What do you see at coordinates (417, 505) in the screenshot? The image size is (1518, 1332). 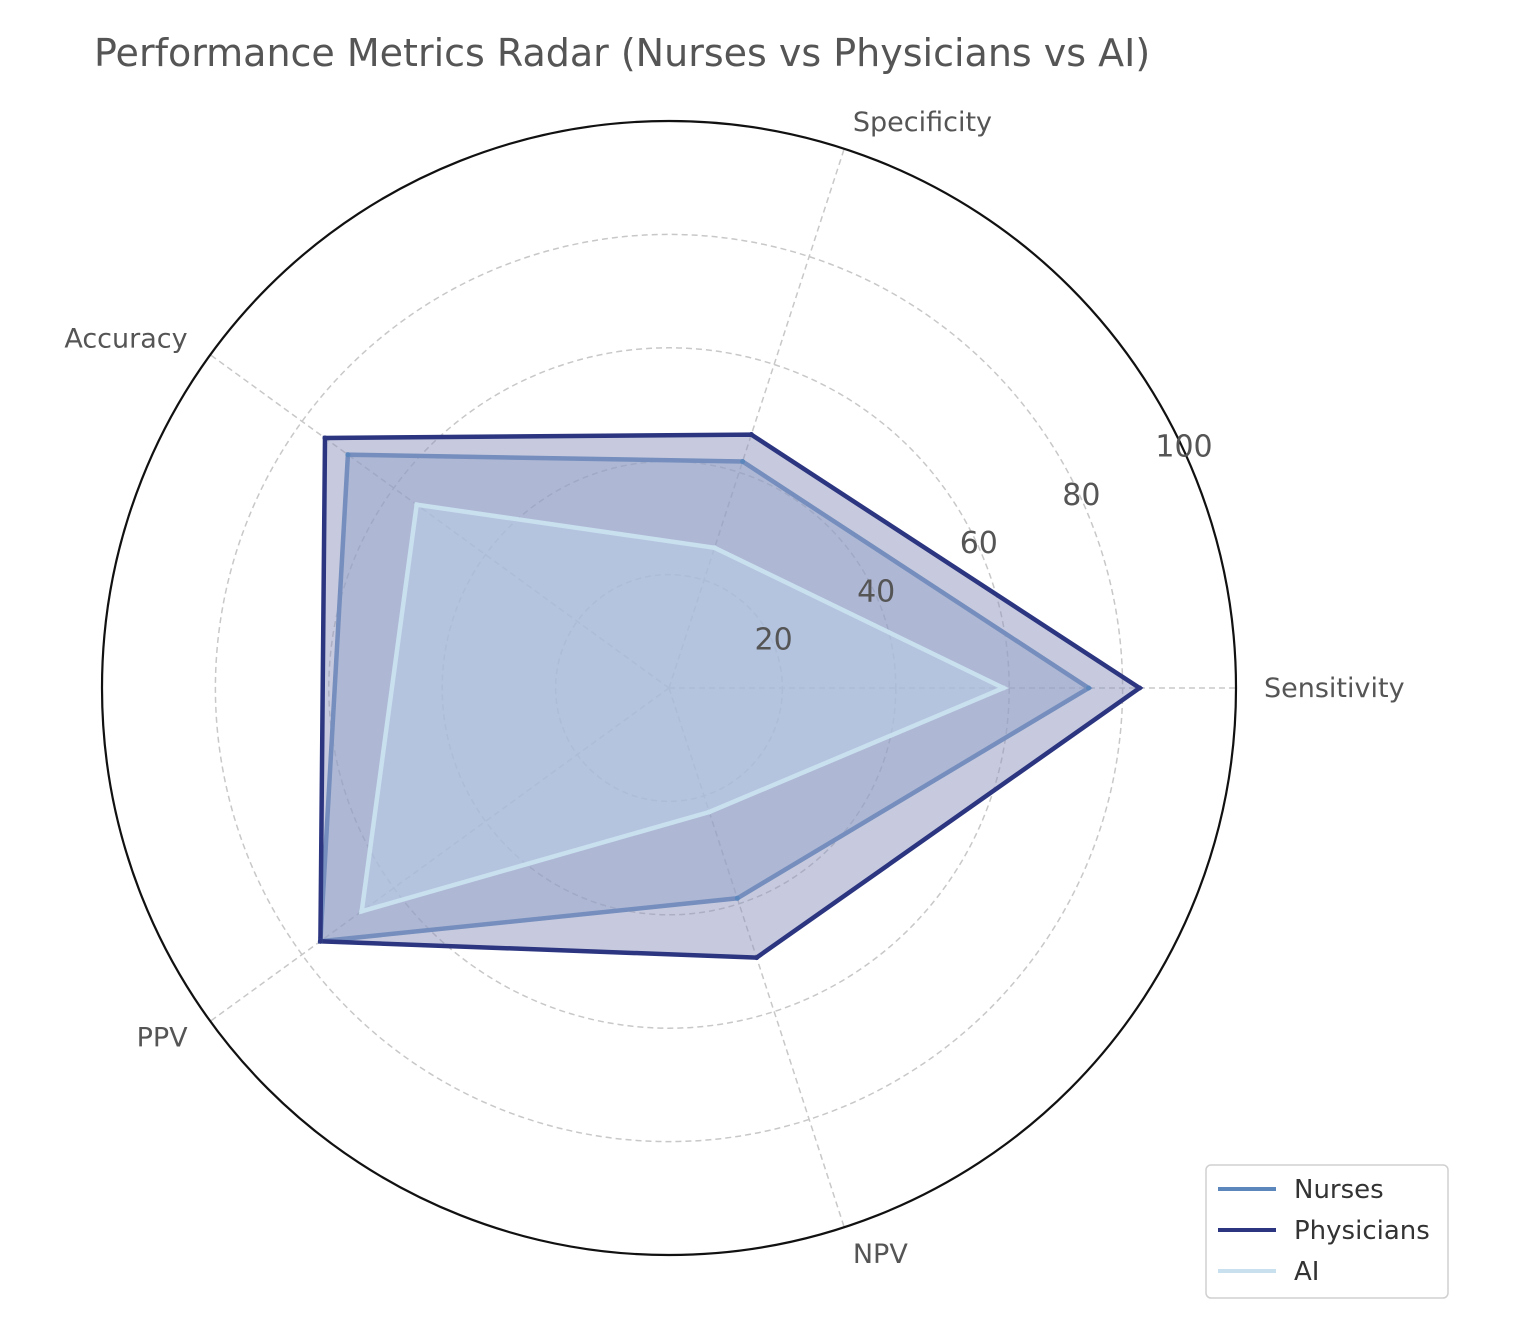 I see `point-ai-accuracy` at bounding box center [417, 505].